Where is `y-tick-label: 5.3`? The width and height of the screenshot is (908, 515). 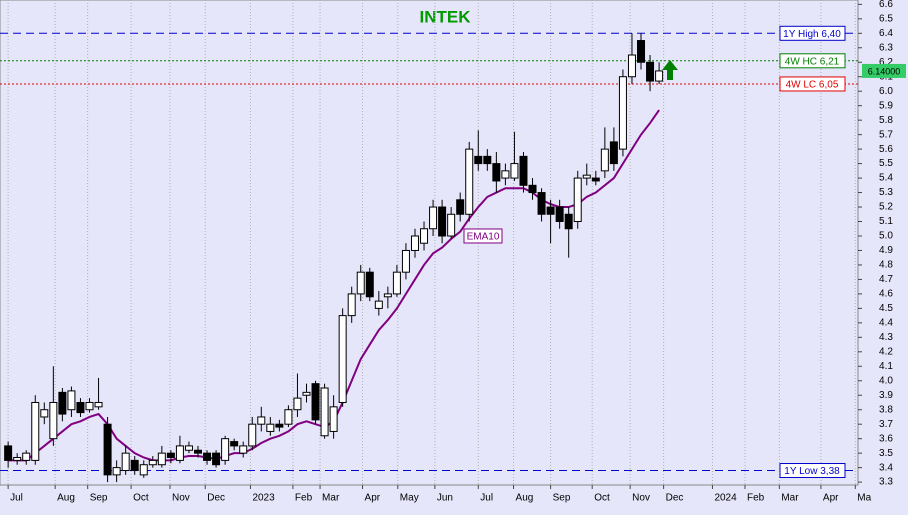
y-tick-label: 5.3 is located at coordinates (886, 192).